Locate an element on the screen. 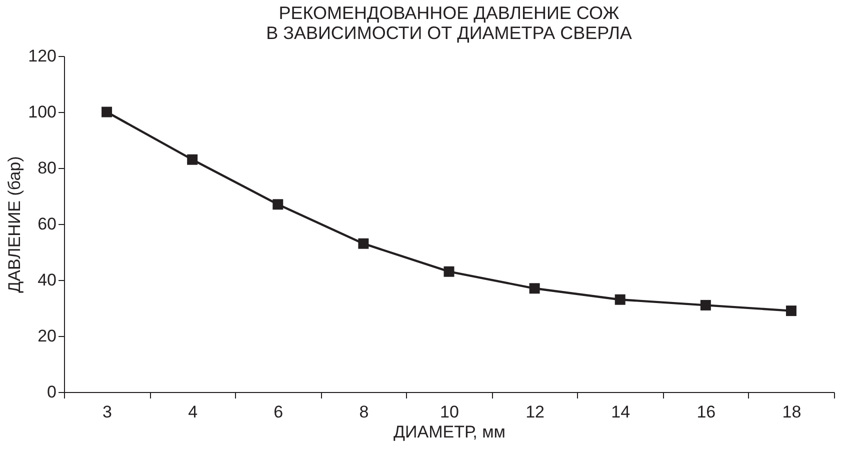  x-tick-label: 6 is located at coordinates (279, 412).